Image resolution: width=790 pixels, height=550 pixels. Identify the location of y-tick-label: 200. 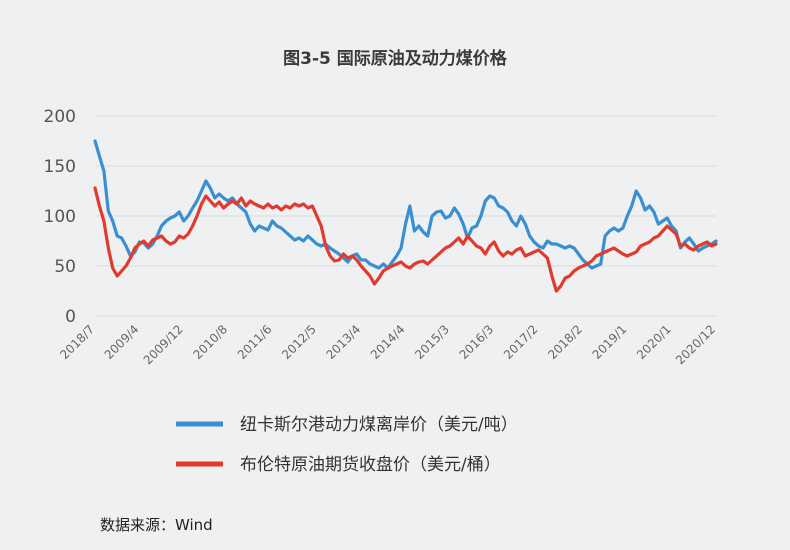
(60, 117).